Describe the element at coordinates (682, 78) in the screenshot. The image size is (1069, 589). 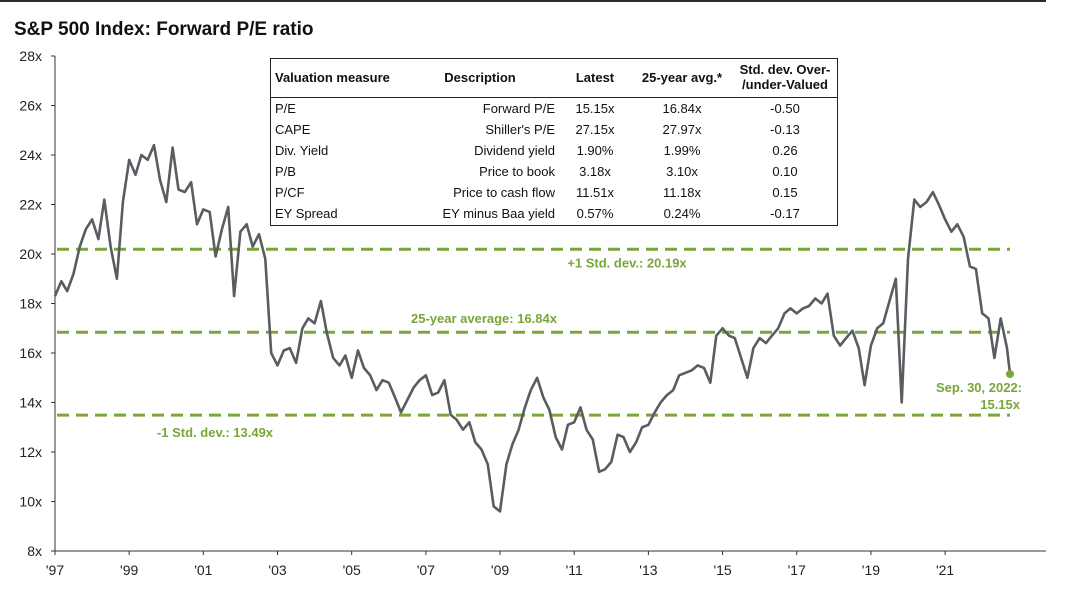
I see `header-25yr-avg: 25-year avg.*` at that location.